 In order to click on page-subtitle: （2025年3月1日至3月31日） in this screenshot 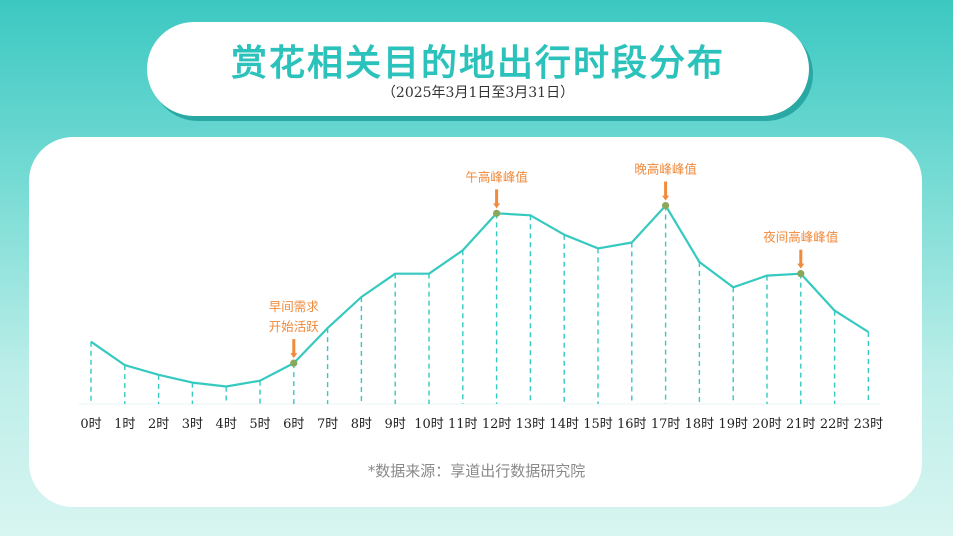, I will do `click(478, 93)`.